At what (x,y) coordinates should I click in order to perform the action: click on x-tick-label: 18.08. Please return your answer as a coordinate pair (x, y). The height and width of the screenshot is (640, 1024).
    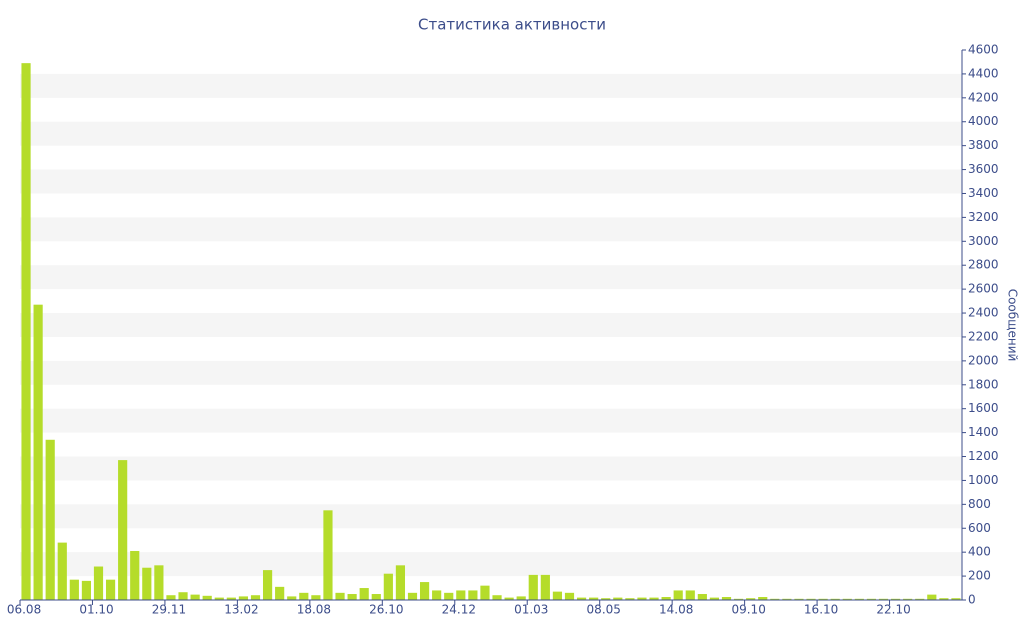
    Looking at the image, I should click on (314, 610).